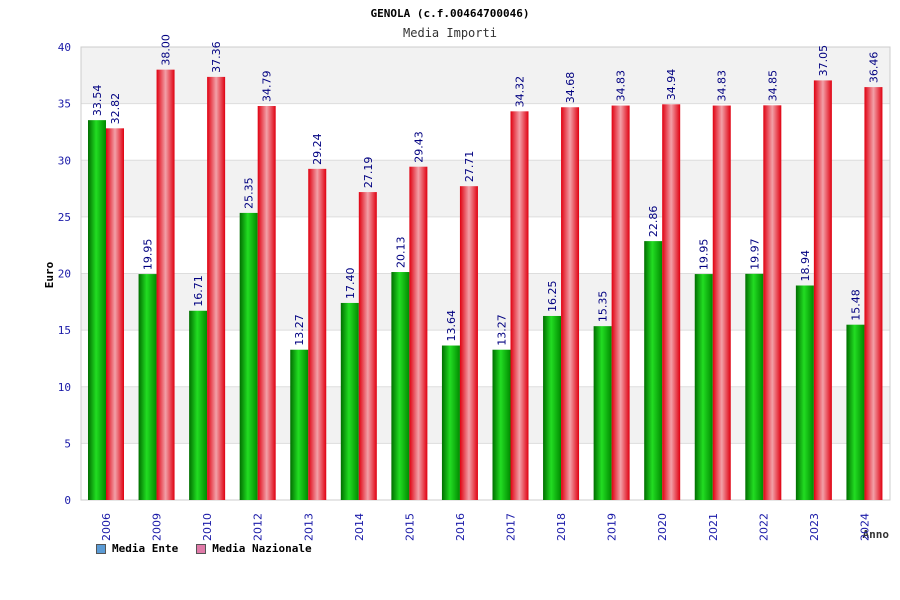 The image size is (900, 600). I want to click on data-label: 13.64, so click(451, 326).